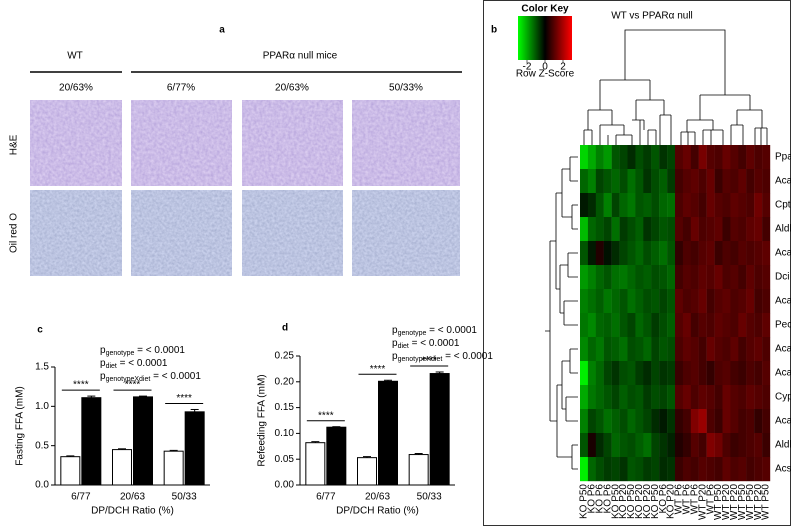 Image resolution: width=791 pixels, height=526 pixels. What do you see at coordinates (285, 356) in the screenshot?
I see `y-tick-label: 0.25` at bounding box center [285, 356].